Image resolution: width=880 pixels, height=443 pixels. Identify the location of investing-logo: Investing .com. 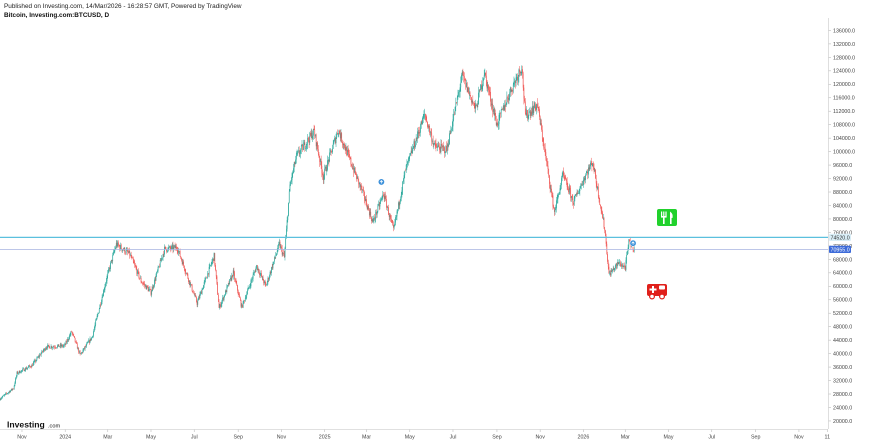
(33, 425).